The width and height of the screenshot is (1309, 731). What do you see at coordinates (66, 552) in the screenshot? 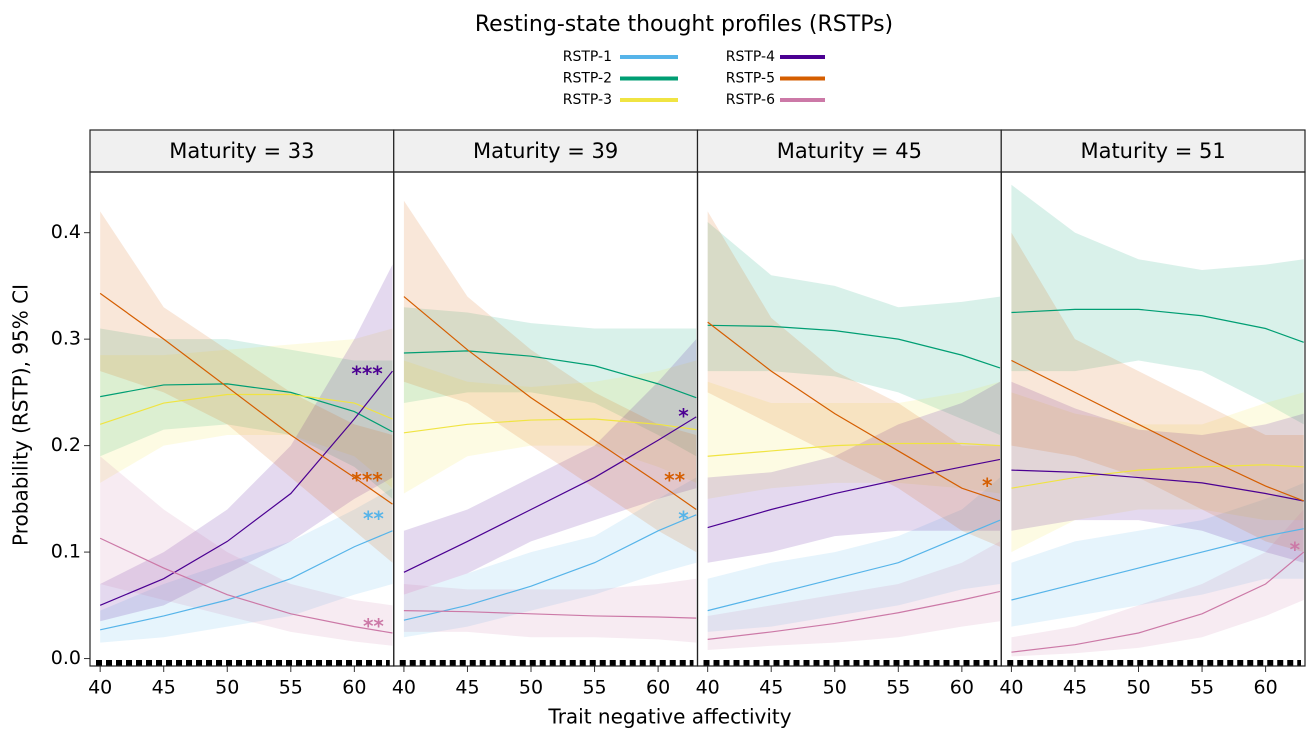
I see `y-tick-label: 0.1` at bounding box center [66, 552].